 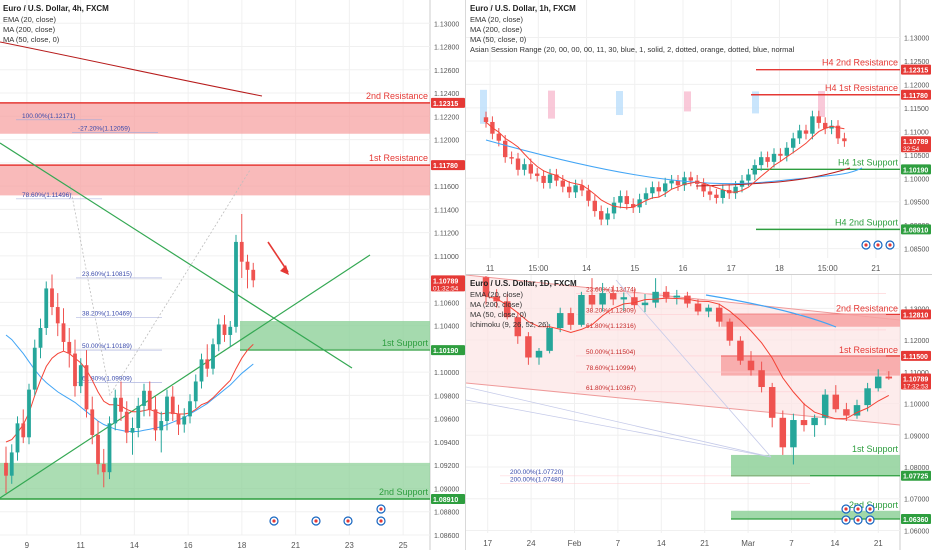 I want to click on h4-level-label: H4 1st Resistance, so click(x=861, y=88).